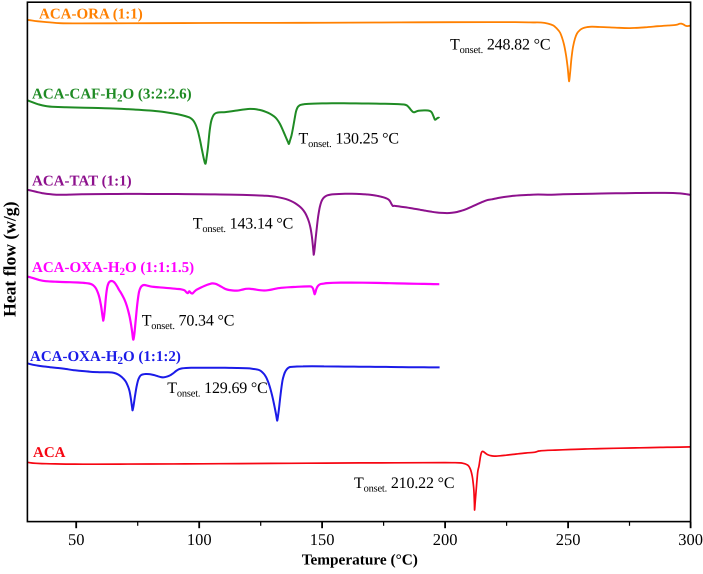  Describe the element at coordinates (105, 358) in the screenshot. I see `svg-text: ACA-OXA-H2O (1:1:2)` at that location.